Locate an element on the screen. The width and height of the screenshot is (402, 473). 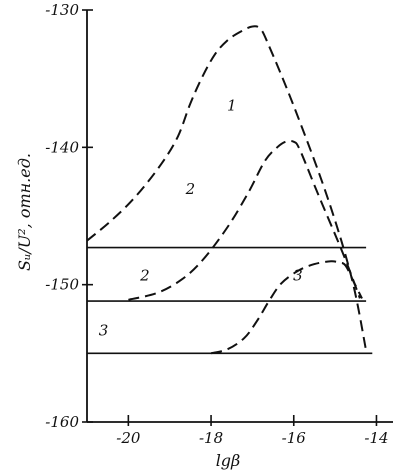
y-tick-label: -160 is located at coordinates (62, 422).